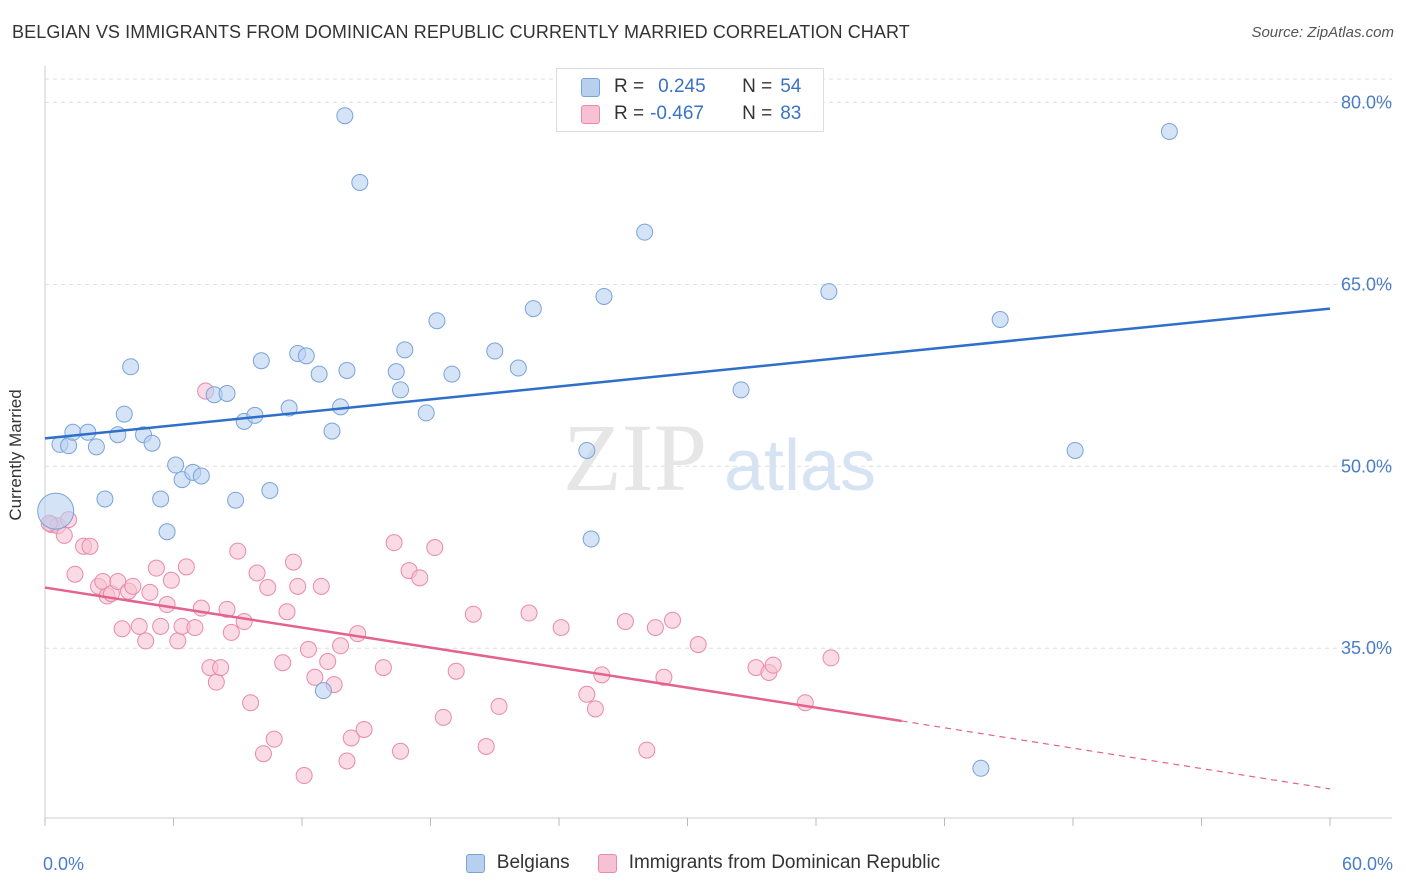 The width and height of the screenshot is (1406, 892). What do you see at coordinates (629, 86) in the screenshot?
I see `r-label: R =` at bounding box center [629, 86].